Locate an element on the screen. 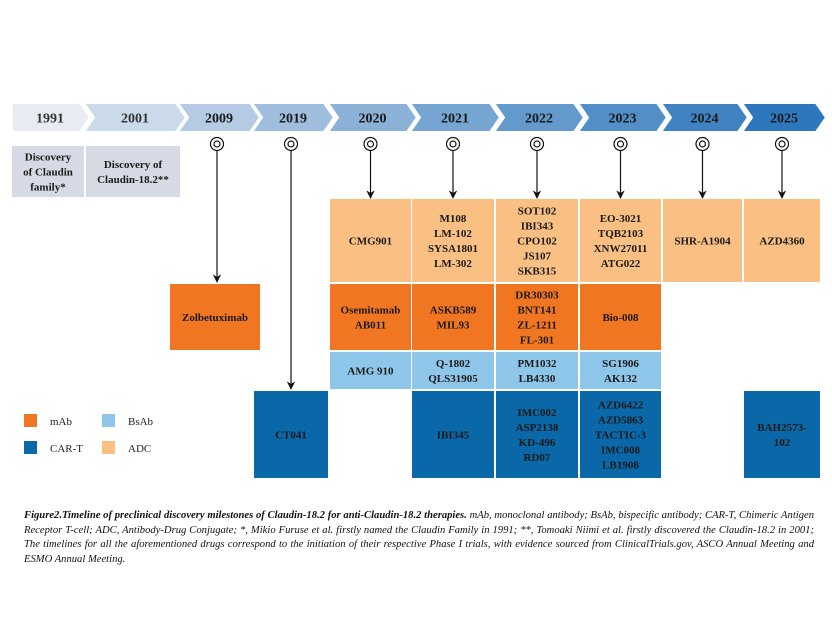 Image resolution: width=832 pixels, height=624 pixels. drug-box-adc-2021 is located at coordinates (453, 240).